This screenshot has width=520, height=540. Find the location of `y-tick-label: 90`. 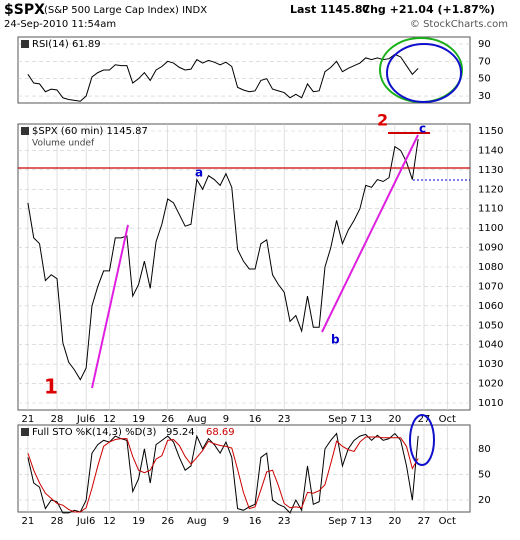

y-tick-label: 90 is located at coordinates (484, 44).